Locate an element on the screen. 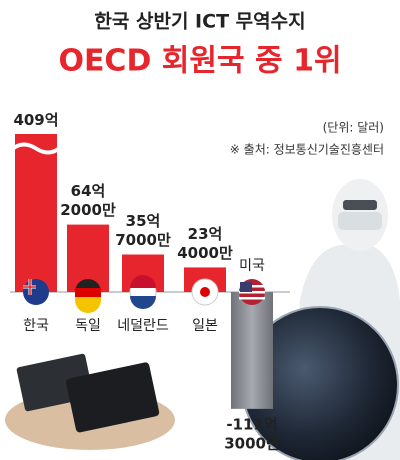 The height and width of the screenshot is (460, 400). x-tick-label: 네덜란드 is located at coordinates (143, 326).